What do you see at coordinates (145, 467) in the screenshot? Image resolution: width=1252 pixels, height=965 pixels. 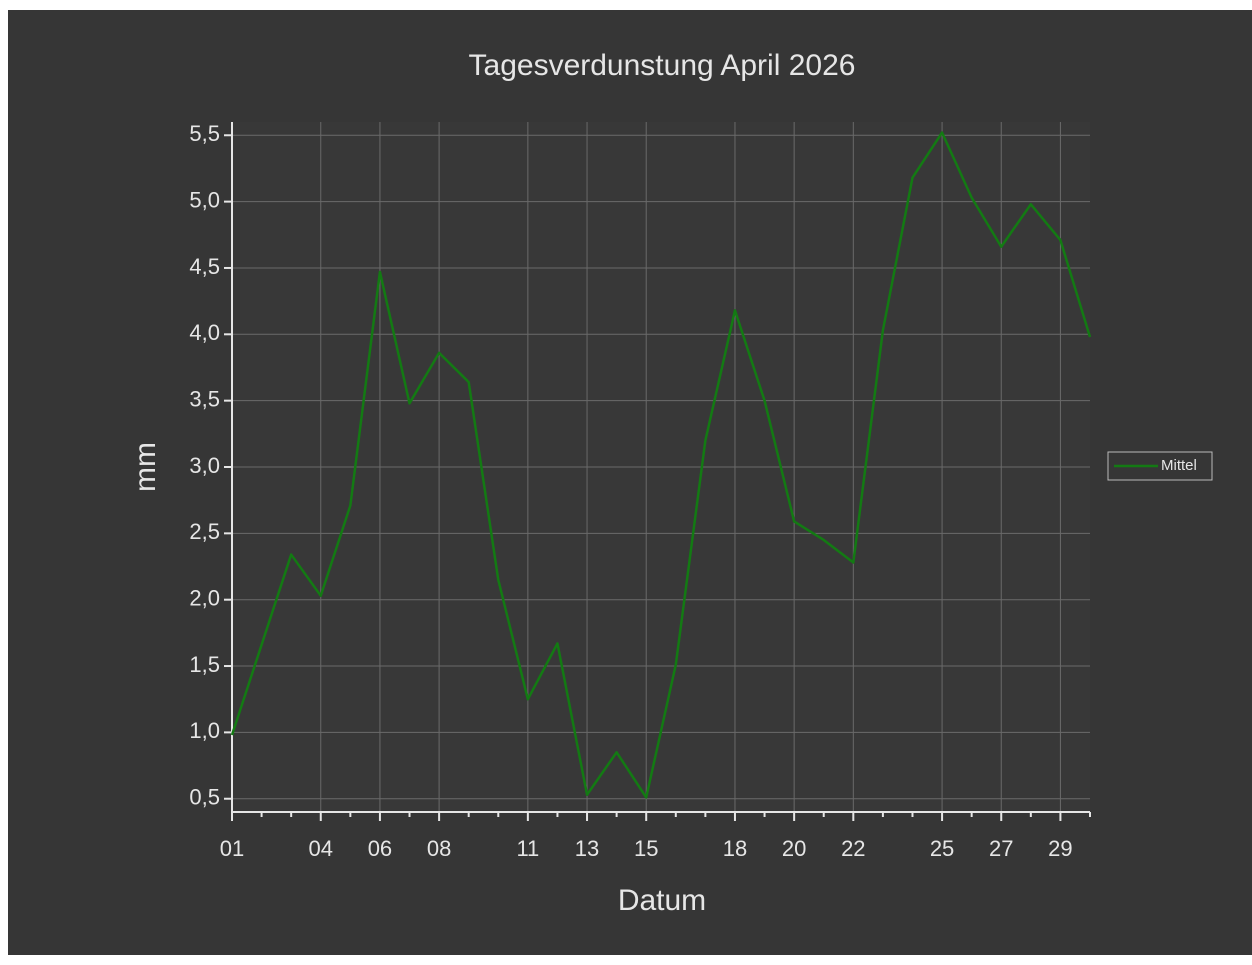 I see `y-axis-label: mm` at bounding box center [145, 467].